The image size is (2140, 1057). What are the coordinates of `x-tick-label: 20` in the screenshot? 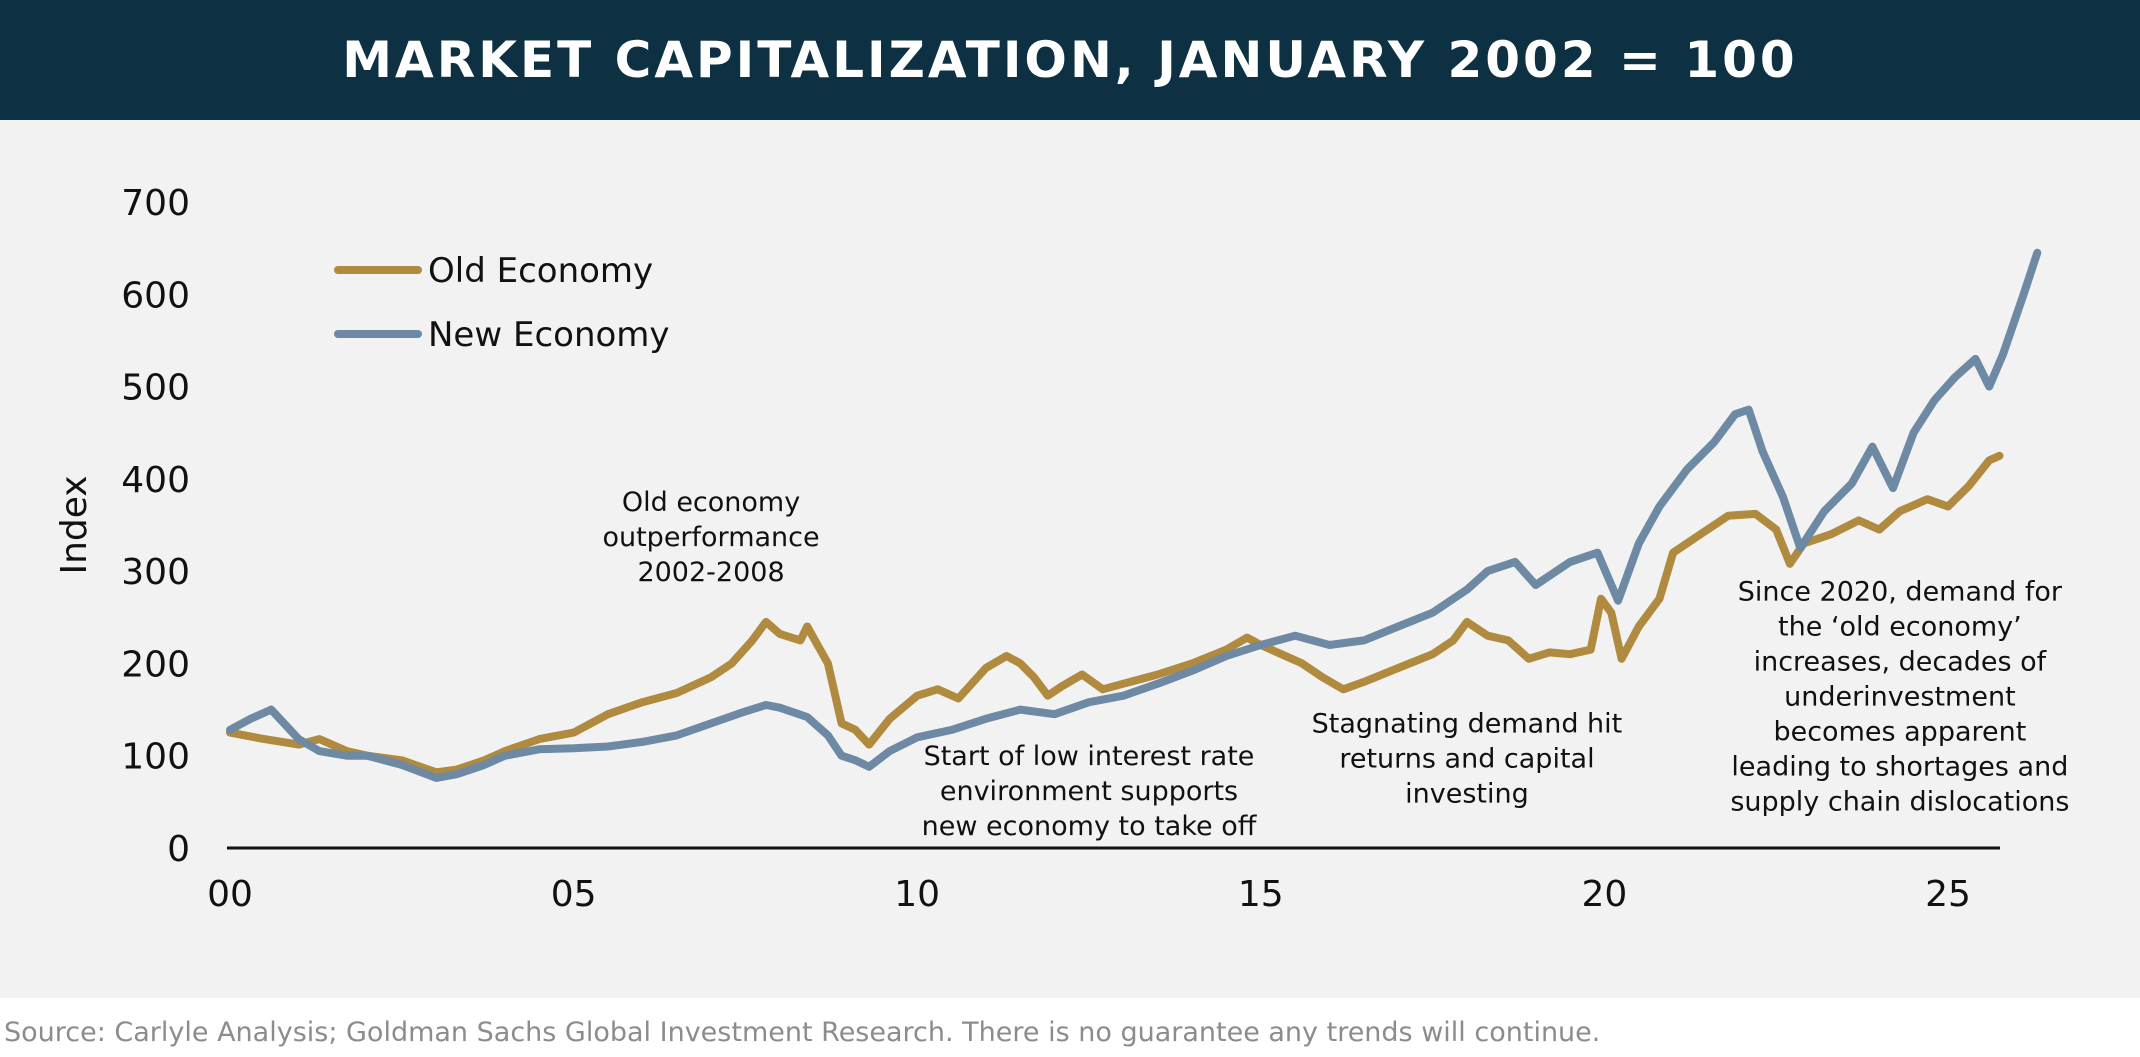 It's located at (1604, 894).